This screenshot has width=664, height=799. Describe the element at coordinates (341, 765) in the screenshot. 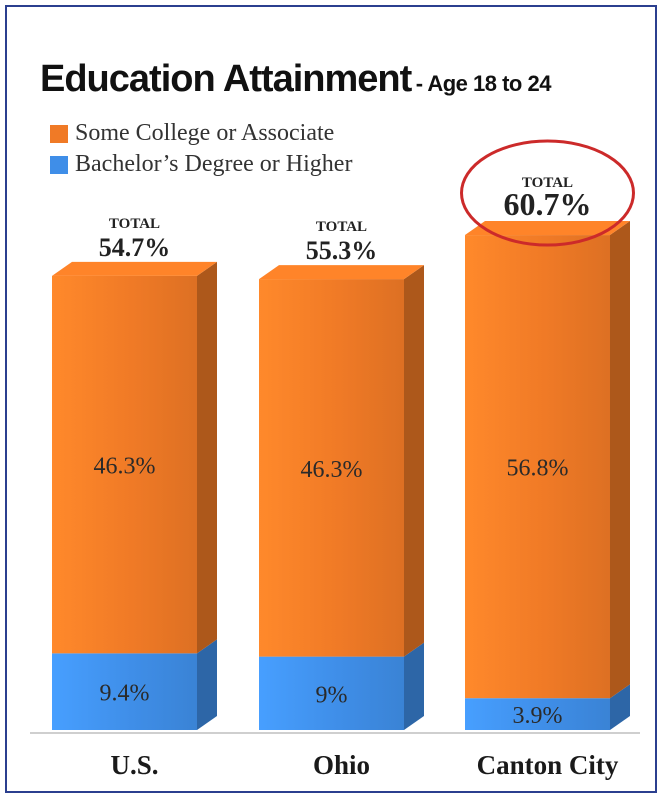

I see `category-label-ohio: Ohio` at that location.